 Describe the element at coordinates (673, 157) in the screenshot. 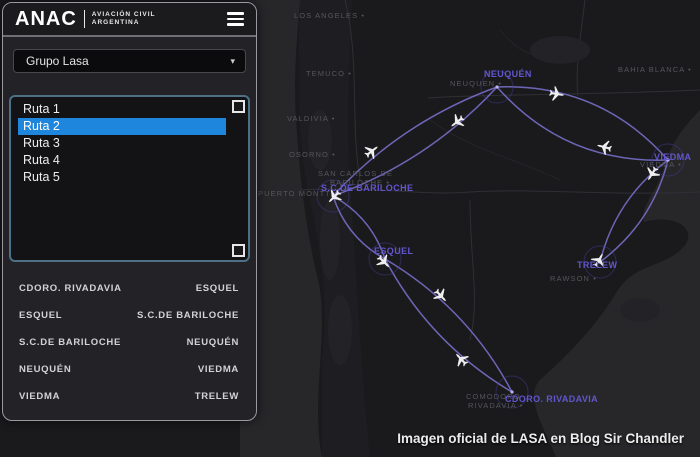

I see `route-city-label: VIEDMA` at that location.